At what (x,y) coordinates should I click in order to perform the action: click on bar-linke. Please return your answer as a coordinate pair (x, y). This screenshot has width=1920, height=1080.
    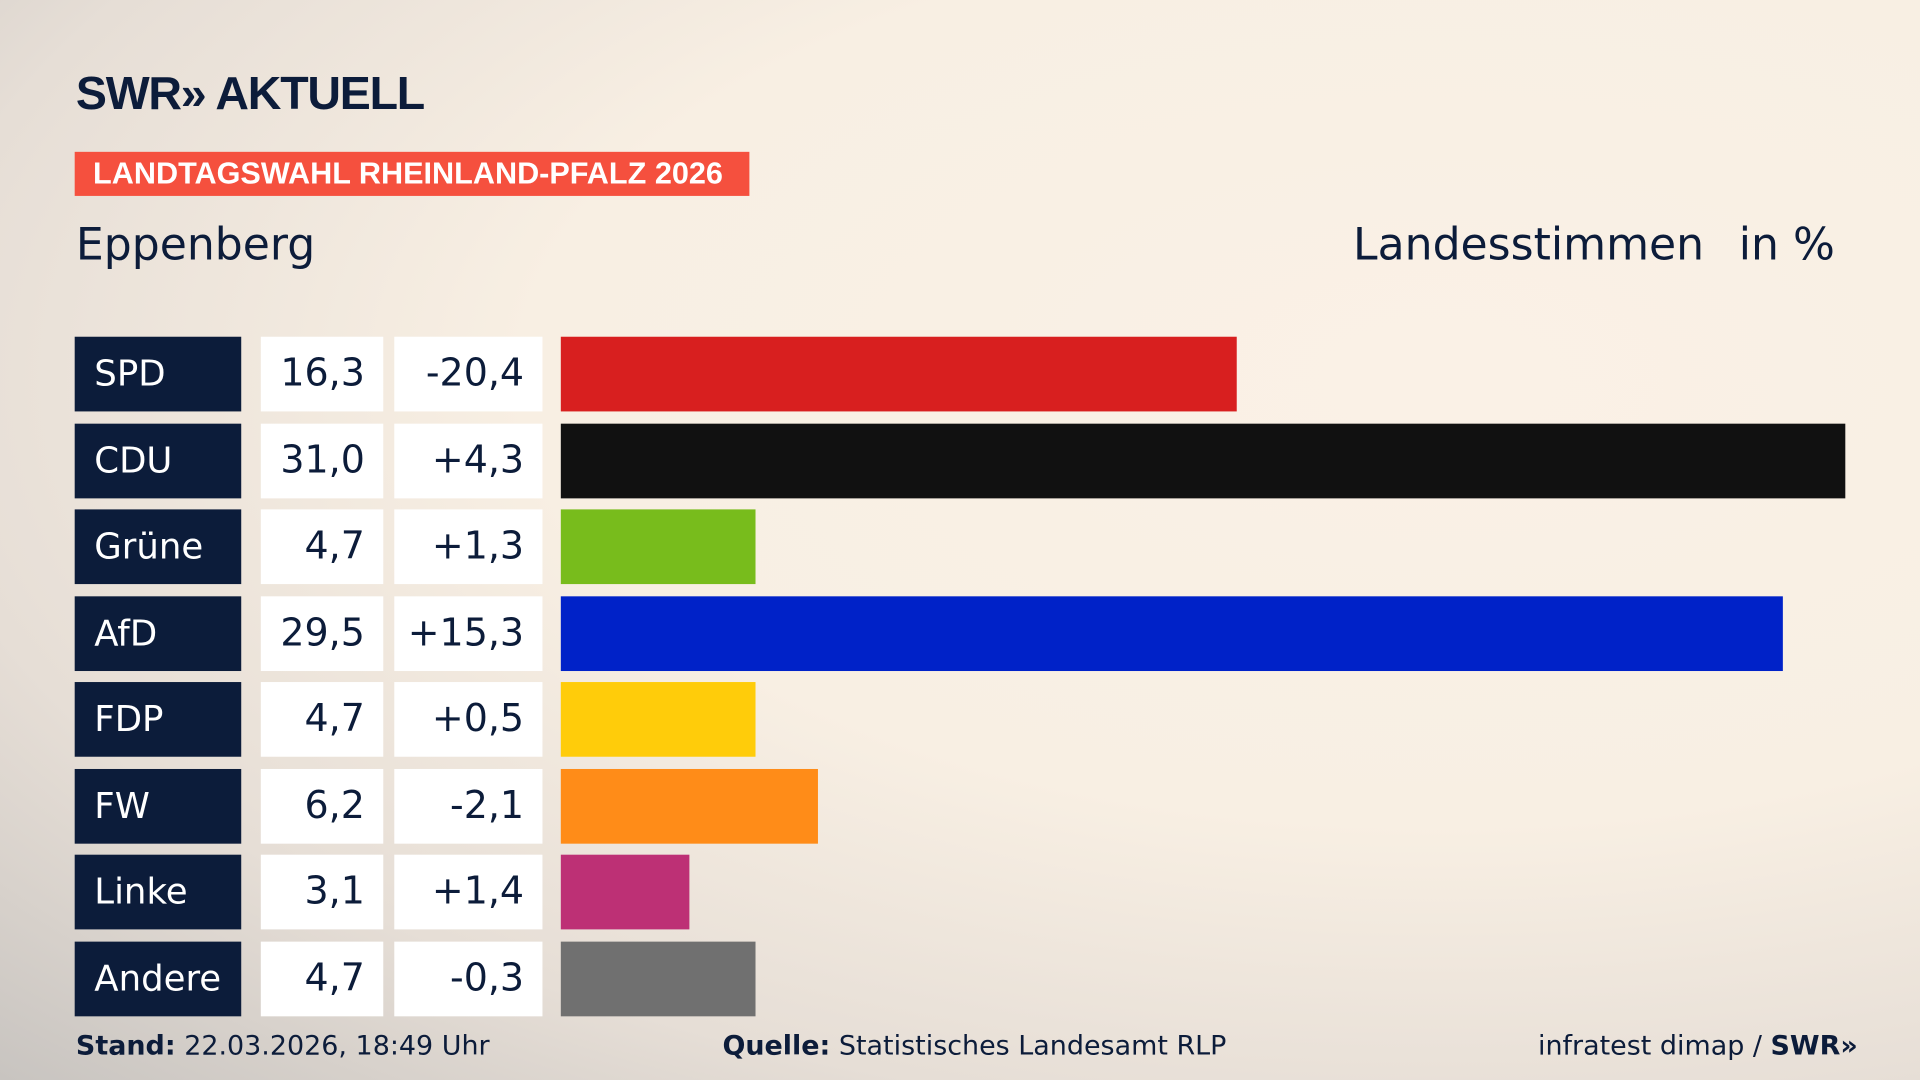
    Looking at the image, I should click on (625, 892).